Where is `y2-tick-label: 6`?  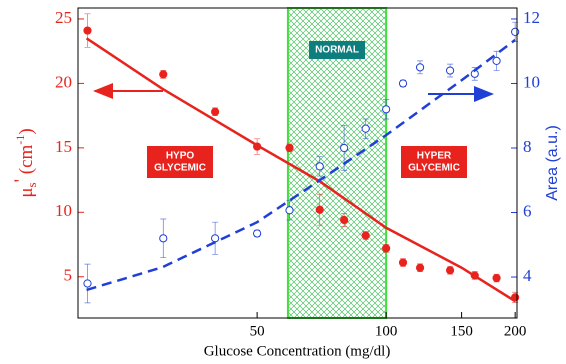
y2-tick-label: 6 is located at coordinates (527, 210).